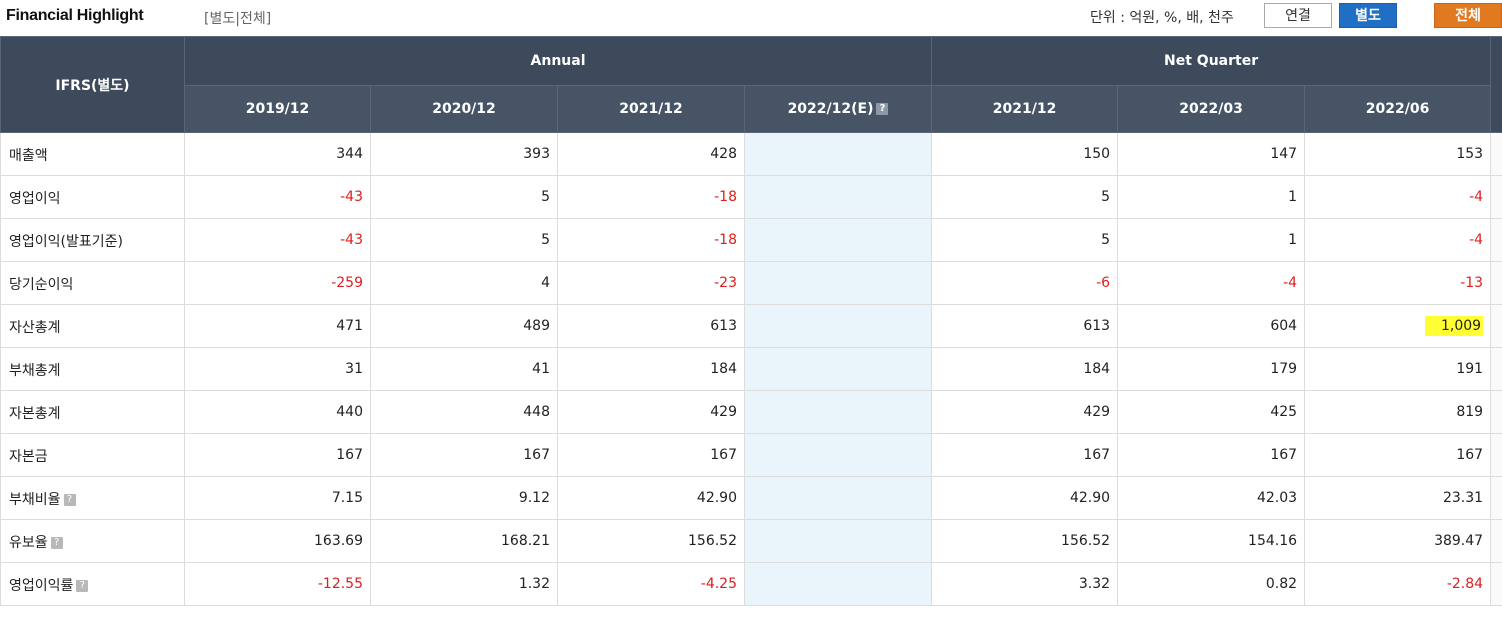  What do you see at coordinates (1094, 584) in the screenshot?
I see `cell-value: 3.32` at bounding box center [1094, 584].